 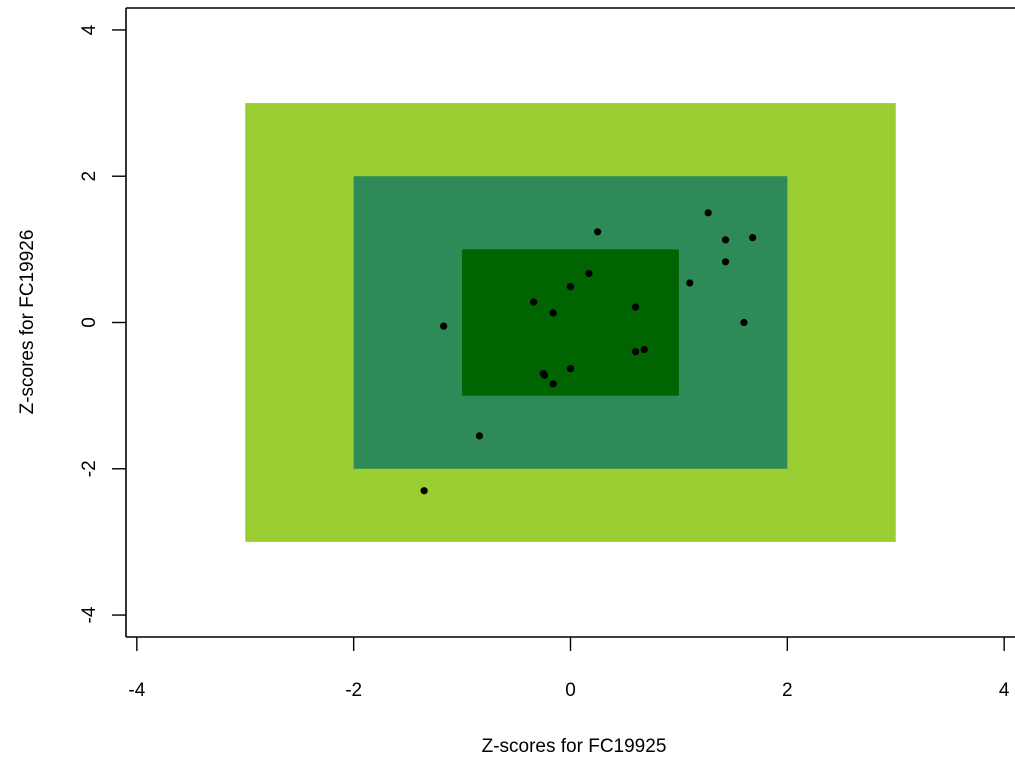 What do you see at coordinates (353, 690) in the screenshot?
I see `x-tick-label: -2` at bounding box center [353, 690].